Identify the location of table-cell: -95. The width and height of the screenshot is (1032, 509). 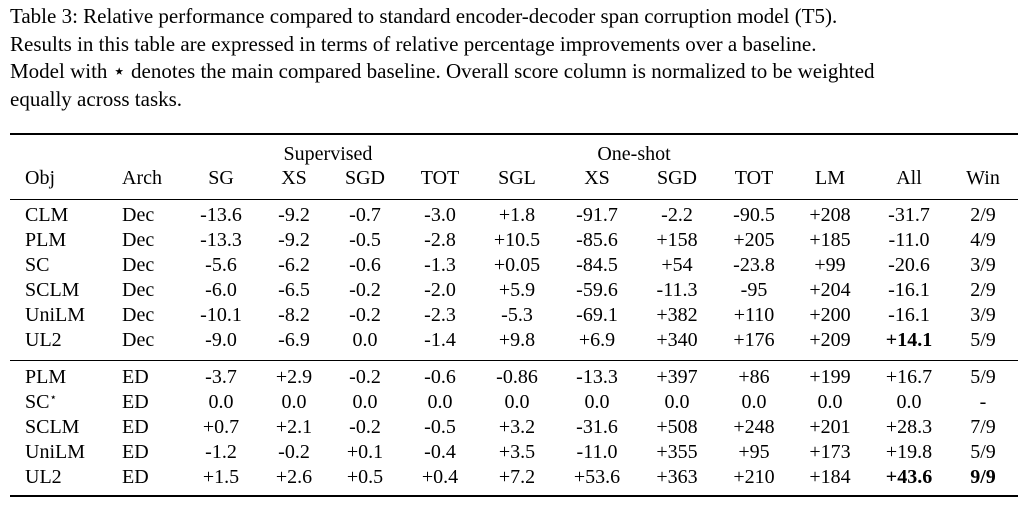
(754, 290).